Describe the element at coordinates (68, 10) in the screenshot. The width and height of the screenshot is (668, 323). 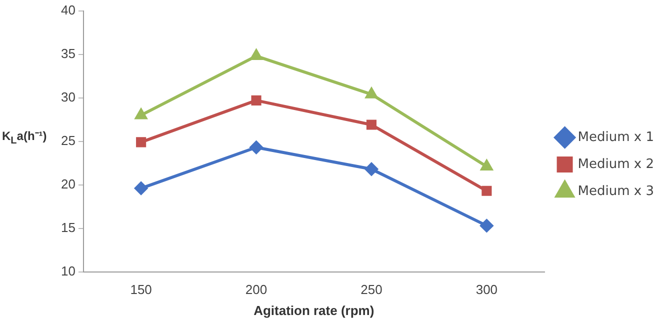
I see `y-tick-label: 40` at that location.